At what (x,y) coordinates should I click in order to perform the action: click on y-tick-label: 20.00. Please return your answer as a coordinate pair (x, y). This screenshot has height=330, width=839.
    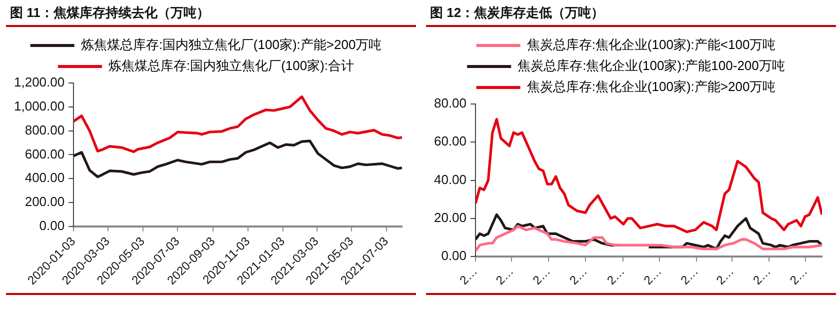
    Looking at the image, I should click on (450, 218).